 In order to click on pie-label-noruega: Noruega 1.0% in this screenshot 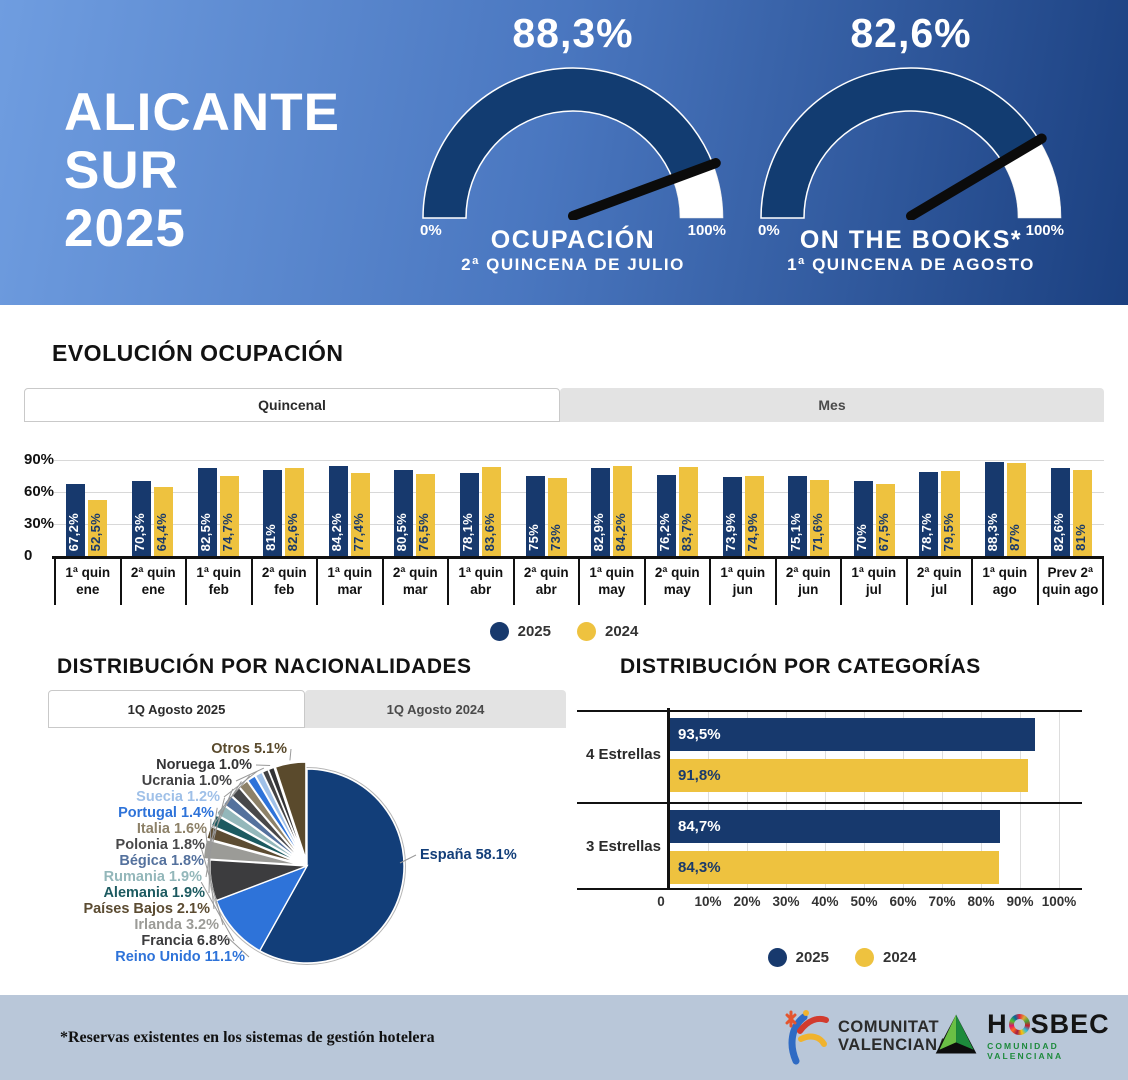, I will do `click(204, 765)`.